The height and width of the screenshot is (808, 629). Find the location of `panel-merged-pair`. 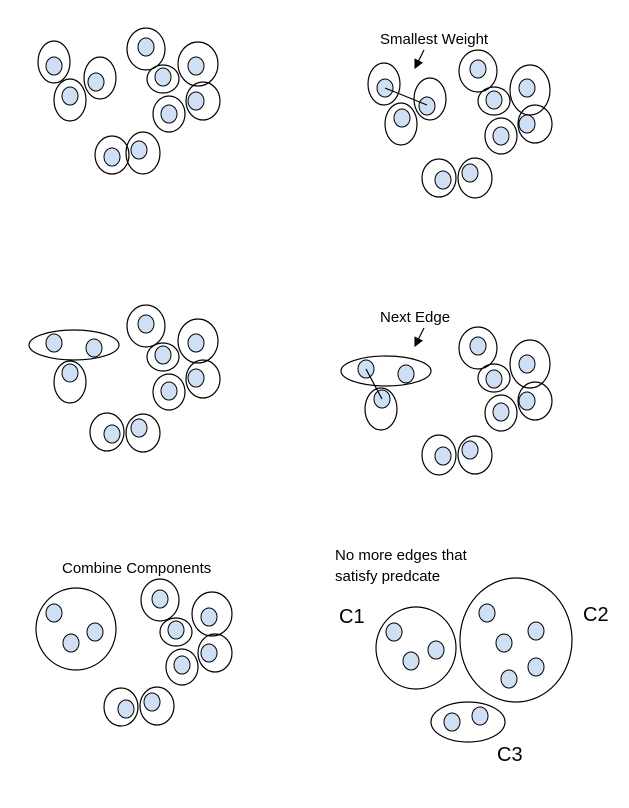

panel-merged-pair is located at coordinates (124, 378).